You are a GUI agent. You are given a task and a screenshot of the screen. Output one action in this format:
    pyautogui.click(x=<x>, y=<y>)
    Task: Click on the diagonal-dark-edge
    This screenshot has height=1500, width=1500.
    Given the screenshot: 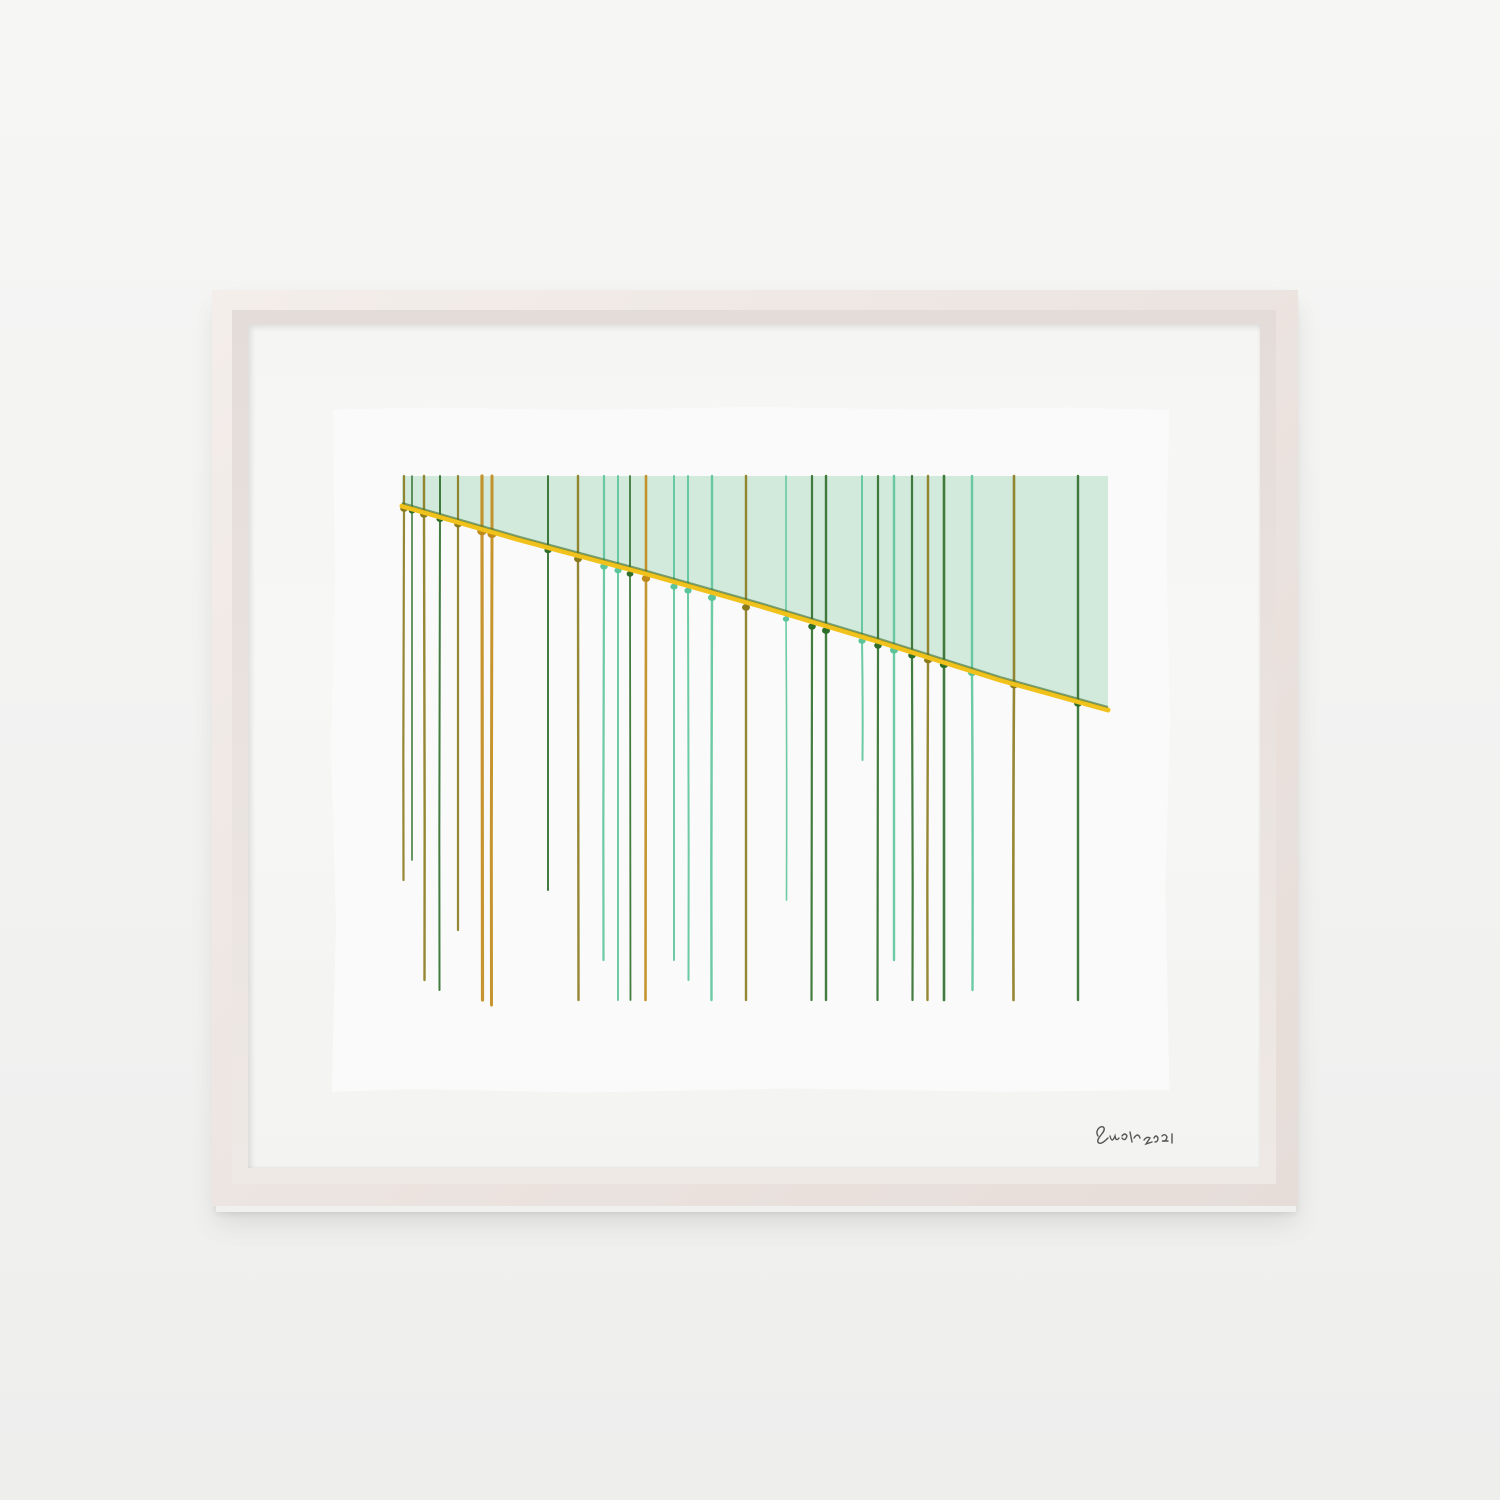 What is the action you would take?
    pyautogui.click(x=755, y=605)
    